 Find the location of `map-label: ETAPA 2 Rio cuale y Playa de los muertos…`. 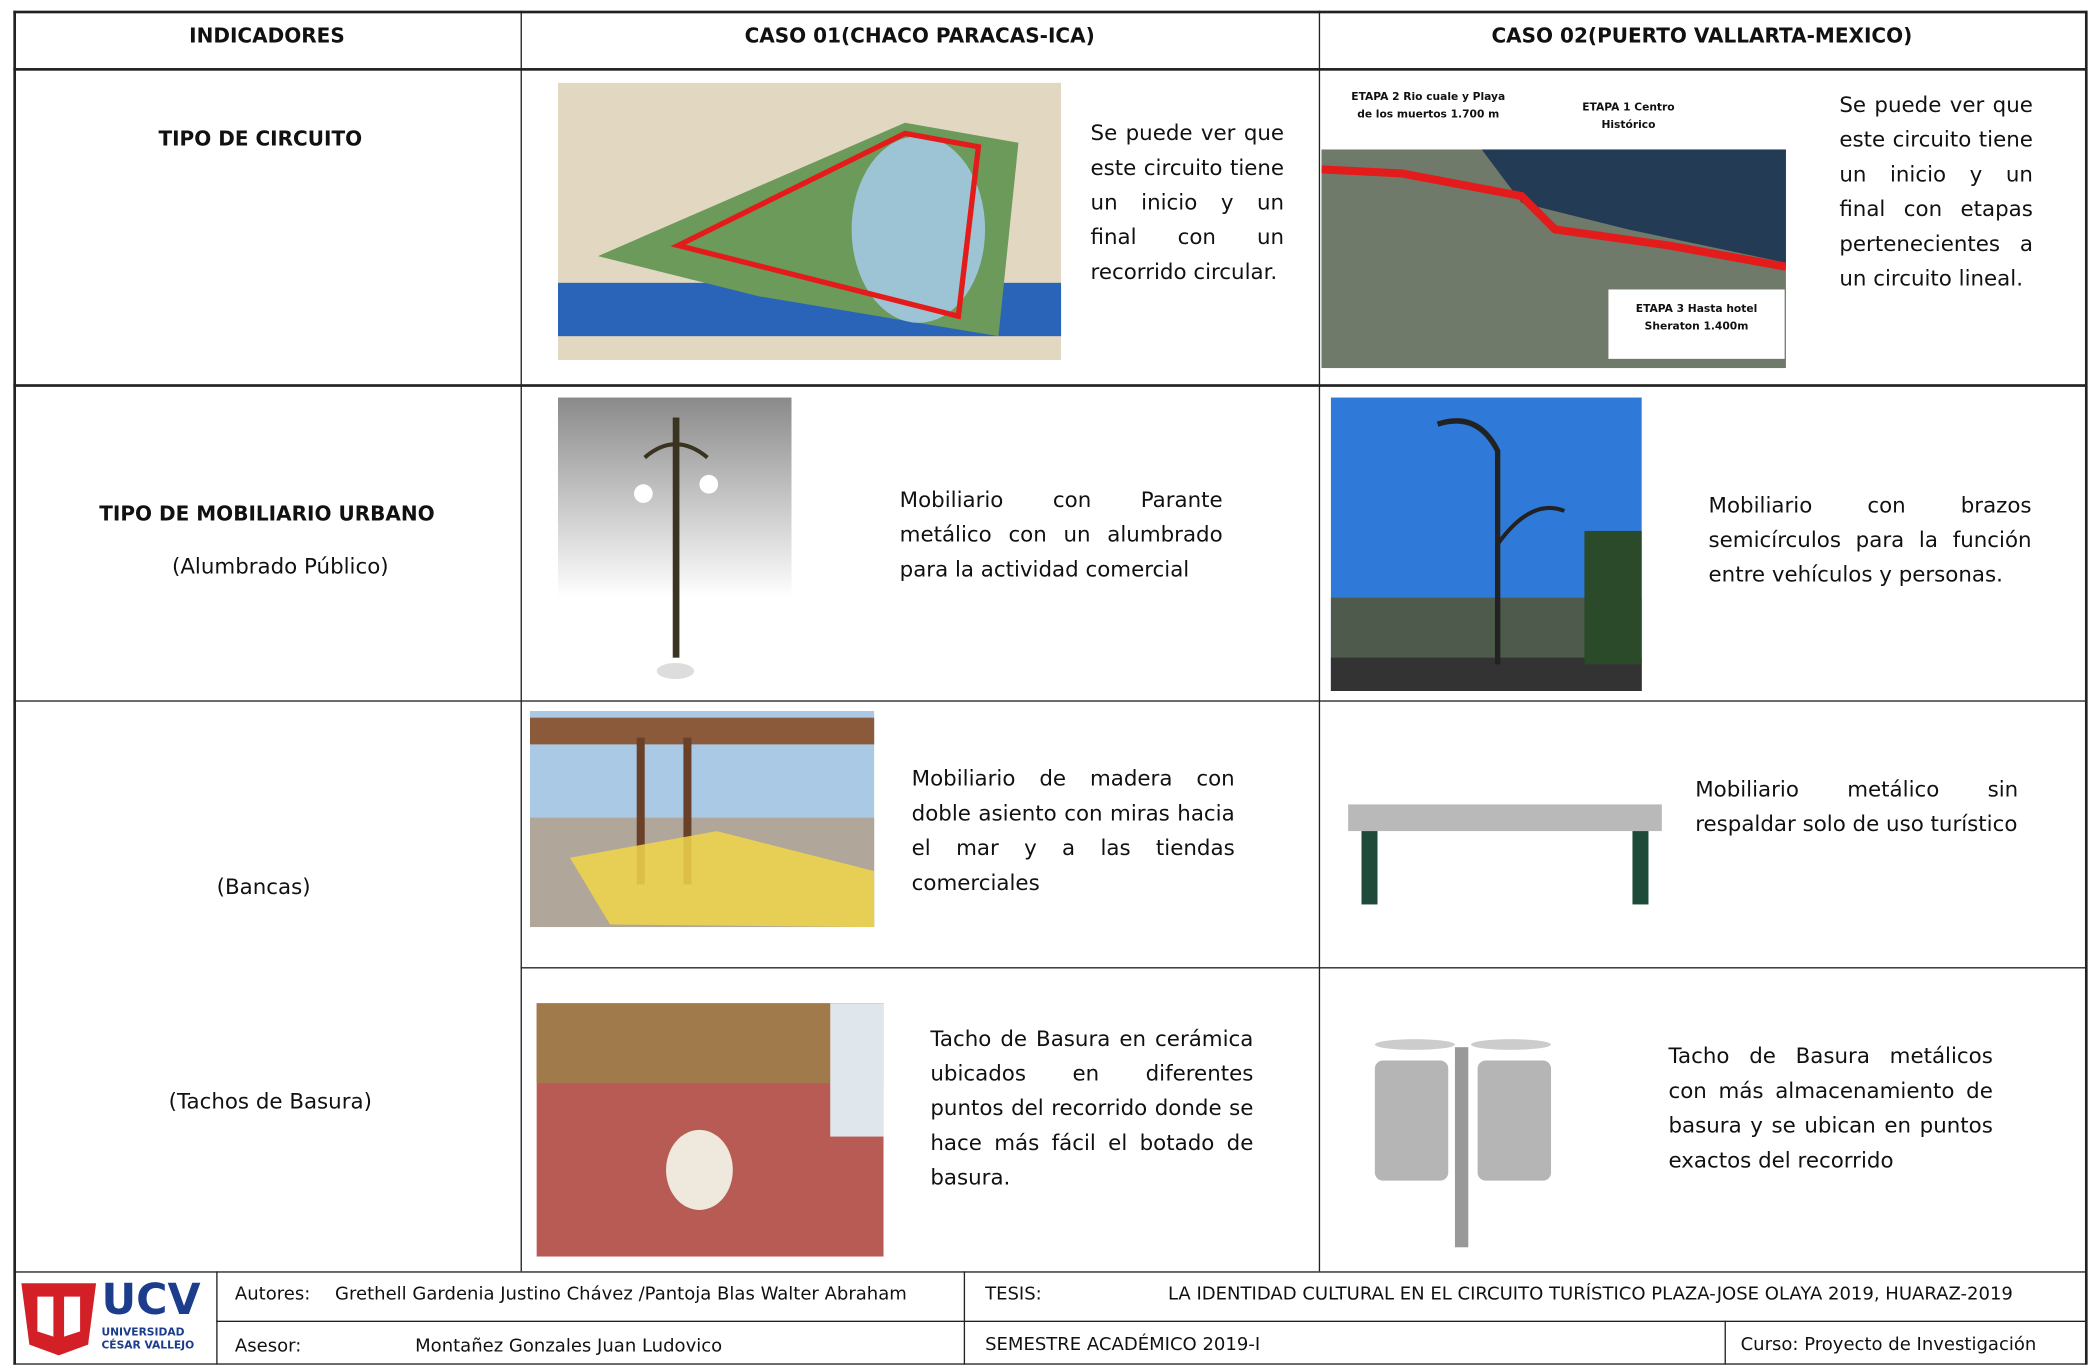

map-label: ETAPA 2 Rio cuale y Playa de los muertos… is located at coordinates (1428, 105).